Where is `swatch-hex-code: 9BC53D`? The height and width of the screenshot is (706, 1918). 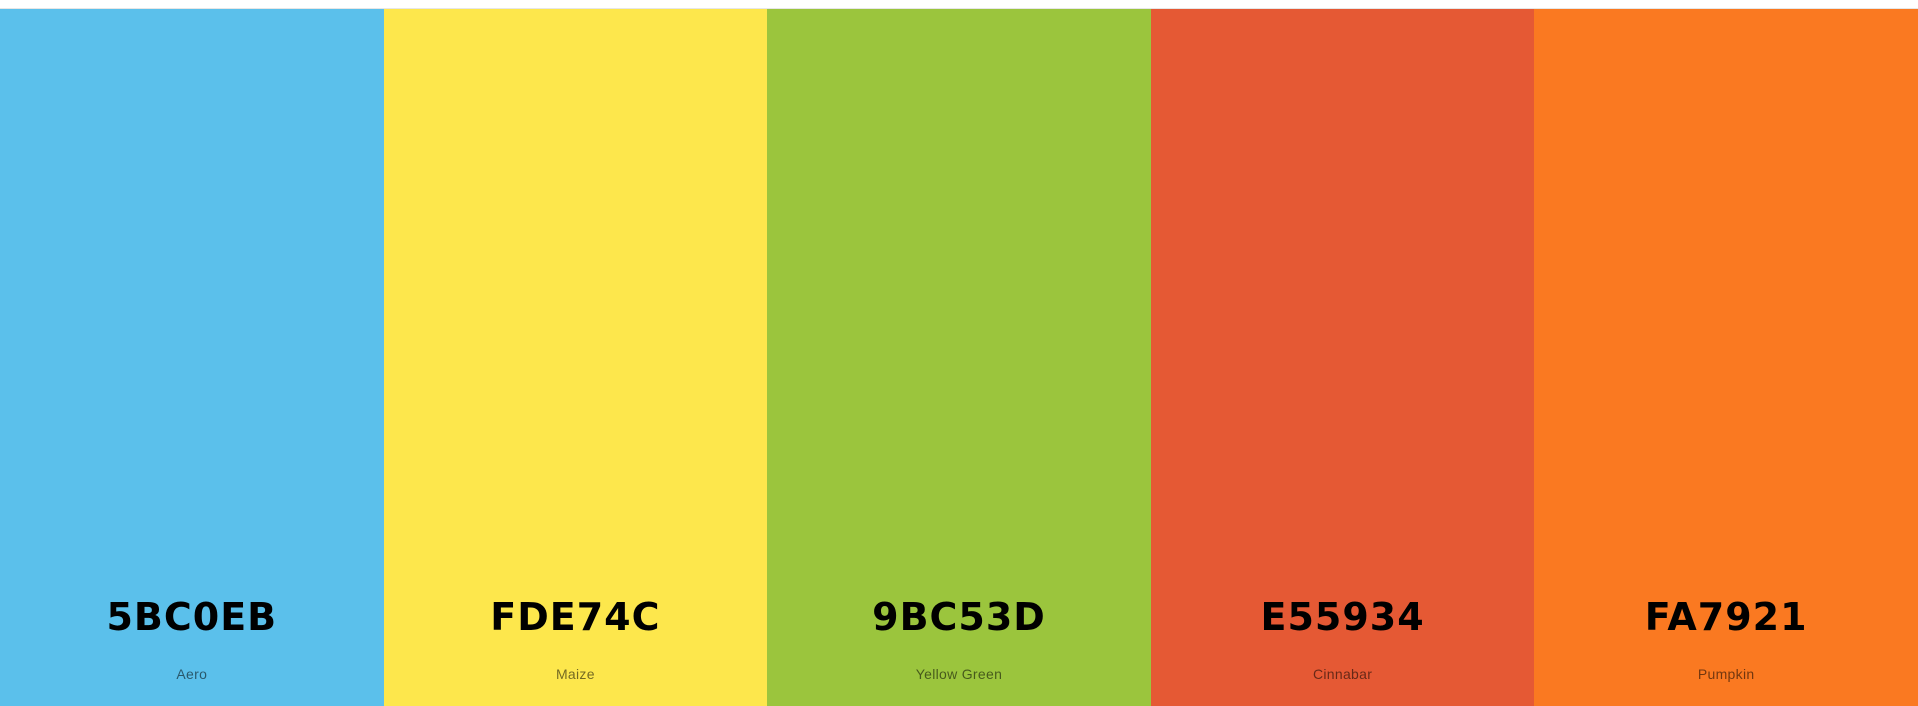 swatch-hex-code: 9BC53D is located at coordinates (959, 617).